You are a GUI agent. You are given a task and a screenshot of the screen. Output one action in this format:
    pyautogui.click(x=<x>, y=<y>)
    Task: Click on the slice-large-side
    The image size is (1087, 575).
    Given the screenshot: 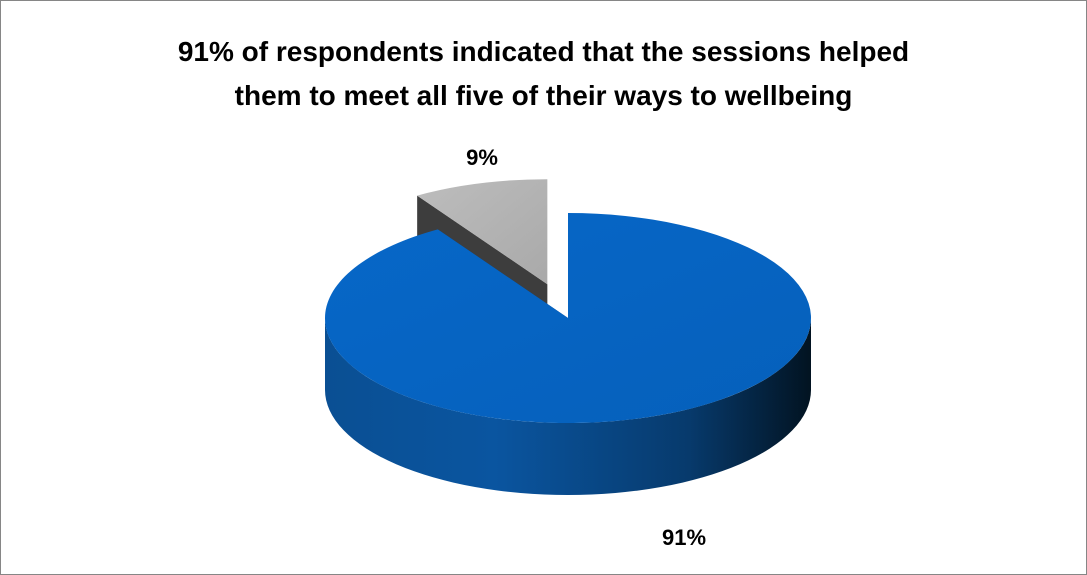 What is the action you would take?
    pyautogui.click(x=568, y=406)
    